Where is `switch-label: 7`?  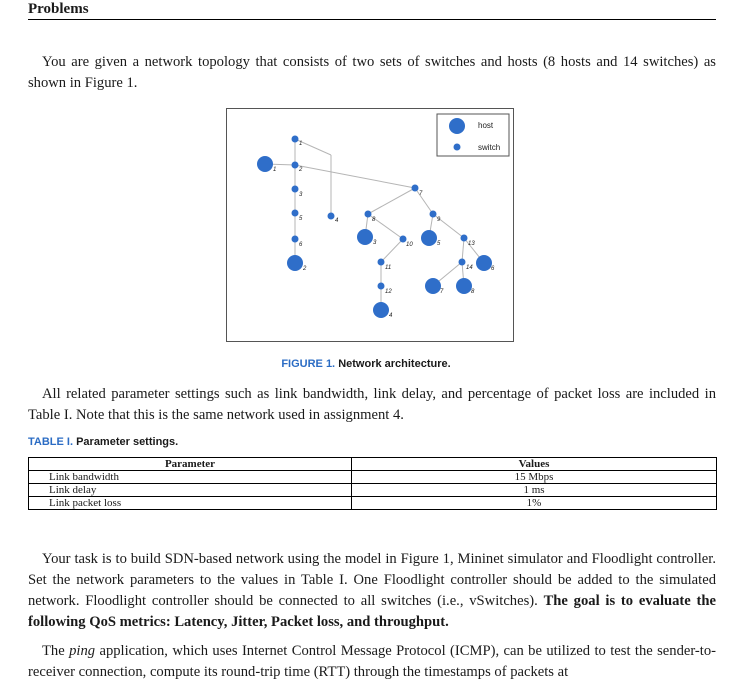
switch-label: 7 is located at coordinates (421, 194).